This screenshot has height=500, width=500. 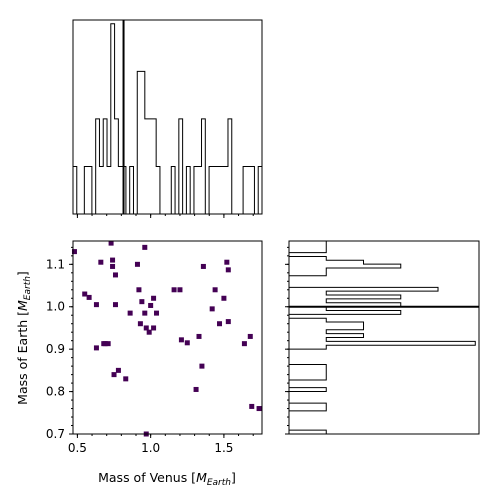 I want to click on y-tick-label: 0.8, so click(x=55, y=392).